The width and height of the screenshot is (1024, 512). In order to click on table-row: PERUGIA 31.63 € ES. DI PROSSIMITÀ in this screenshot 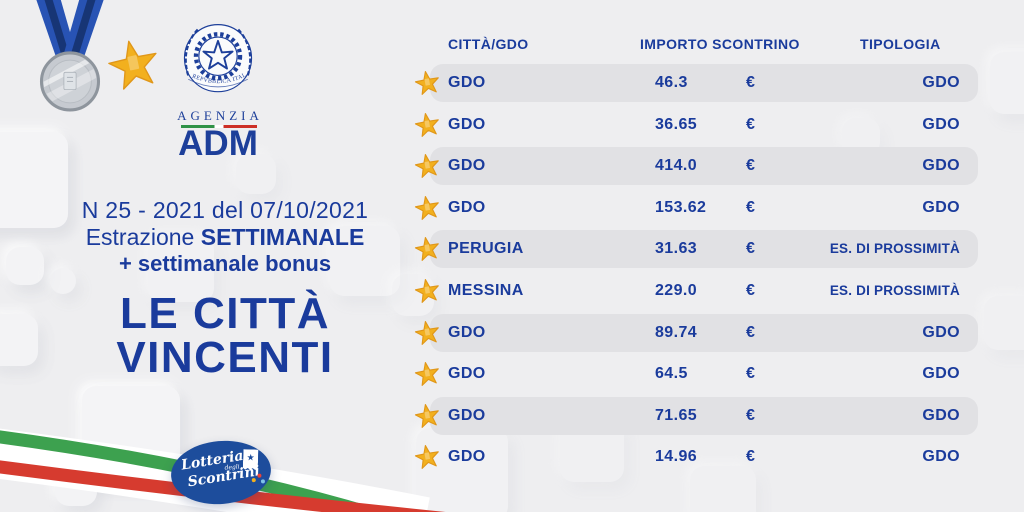, I will do `click(696, 249)`.